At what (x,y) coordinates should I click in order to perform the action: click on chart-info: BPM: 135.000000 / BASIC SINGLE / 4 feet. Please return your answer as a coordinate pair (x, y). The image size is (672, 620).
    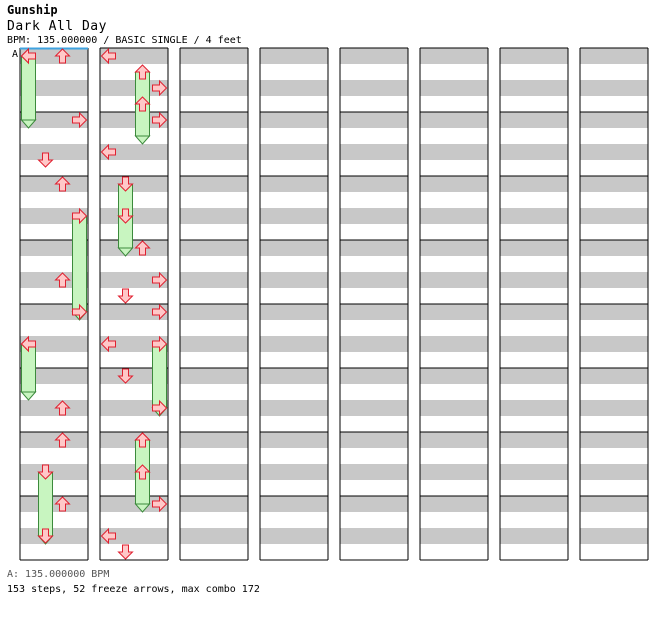
    Looking at the image, I should click on (124, 40).